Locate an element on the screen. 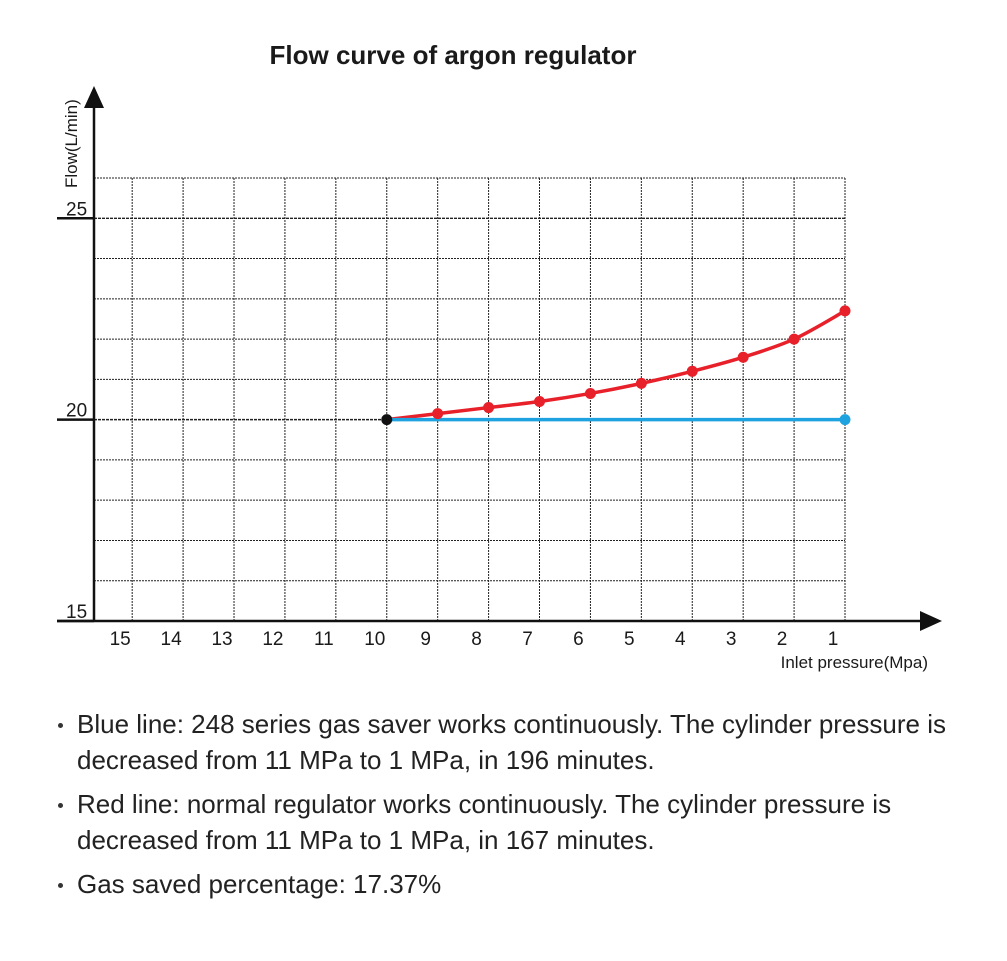  x-tick-label: 10 is located at coordinates (374, 639).